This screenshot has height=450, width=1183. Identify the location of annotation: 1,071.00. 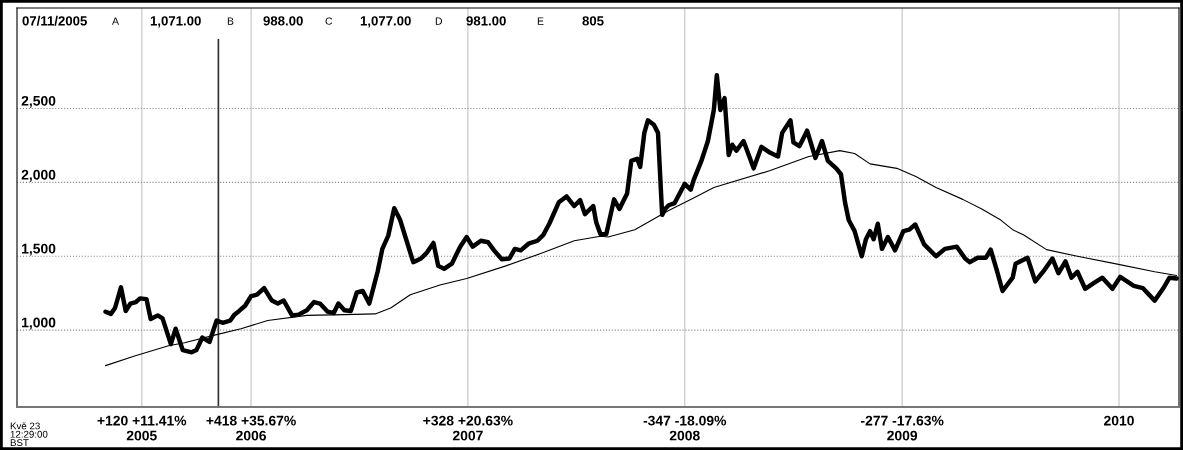
(175, 22).